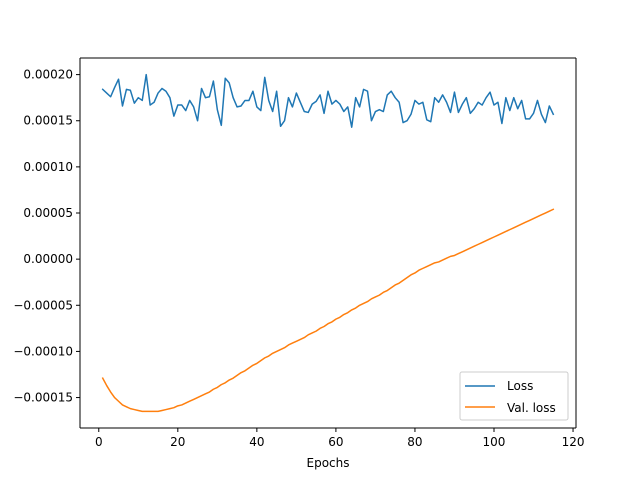  Describe the element at coordinates (256, 442) in the screenshot. I see `x-tick-label: 40` at that location.